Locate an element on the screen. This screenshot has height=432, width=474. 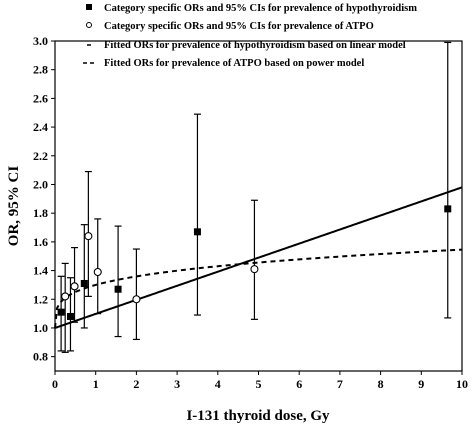
y-tick-label: 1.0 is located at coordinates (40, 328).